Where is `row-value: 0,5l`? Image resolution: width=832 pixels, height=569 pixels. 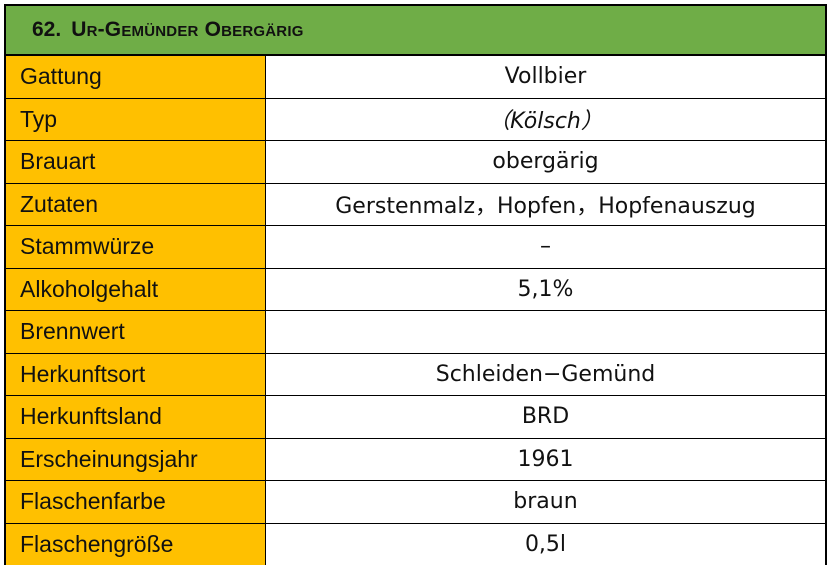
row-value: 0,5l is located at coordinates (545, 543).